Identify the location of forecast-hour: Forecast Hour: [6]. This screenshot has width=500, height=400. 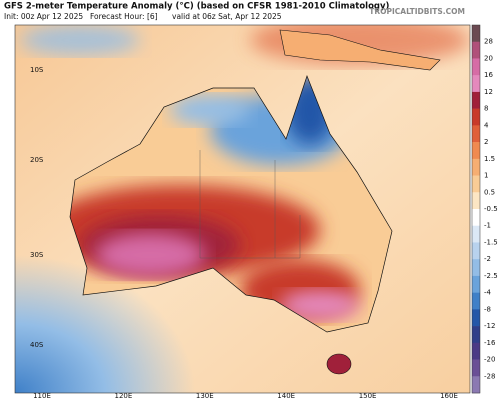
(124, 16).